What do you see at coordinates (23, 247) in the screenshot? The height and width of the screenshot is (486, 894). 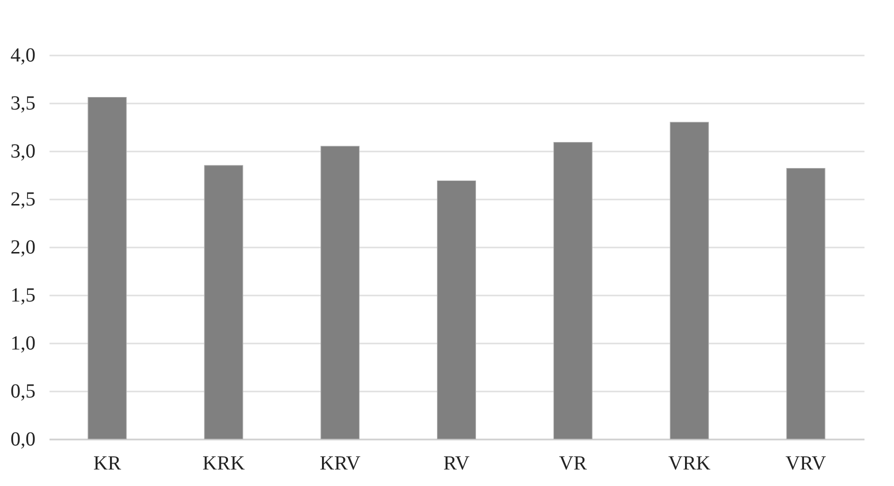 I see `y-tick-label: 2,0` at bounding box center [23, 247].